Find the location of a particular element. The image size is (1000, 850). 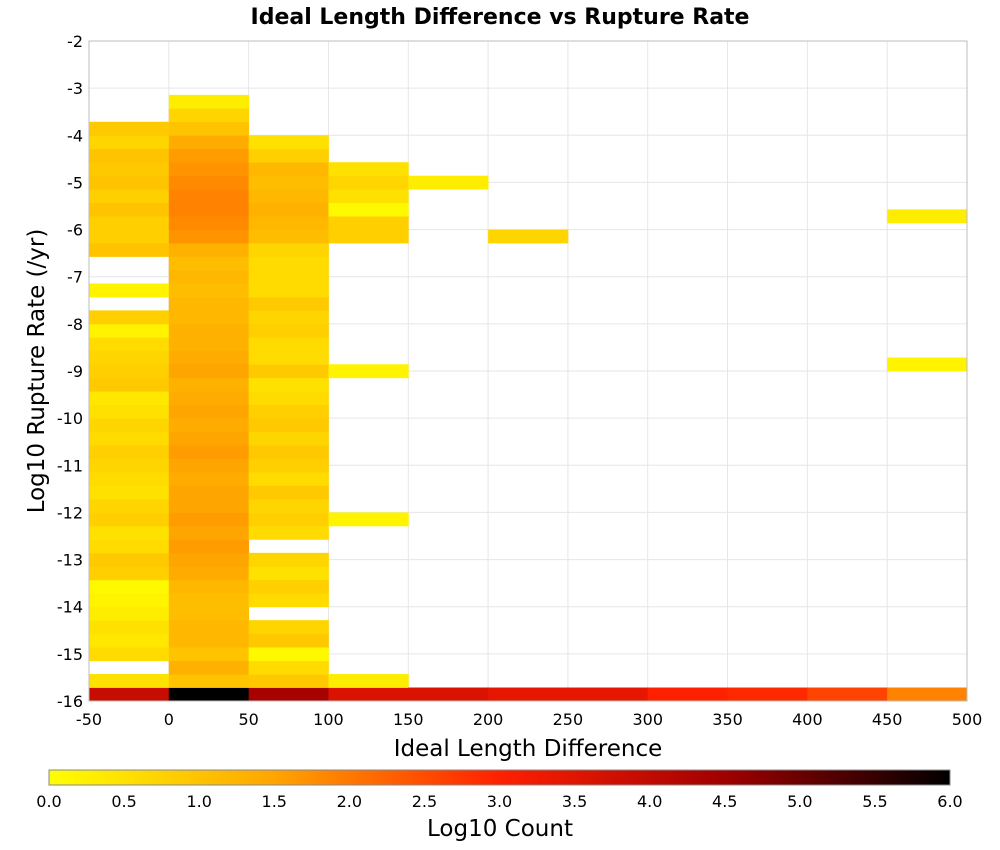

y-tick-label: -12 is located at coordinates (70, 512).